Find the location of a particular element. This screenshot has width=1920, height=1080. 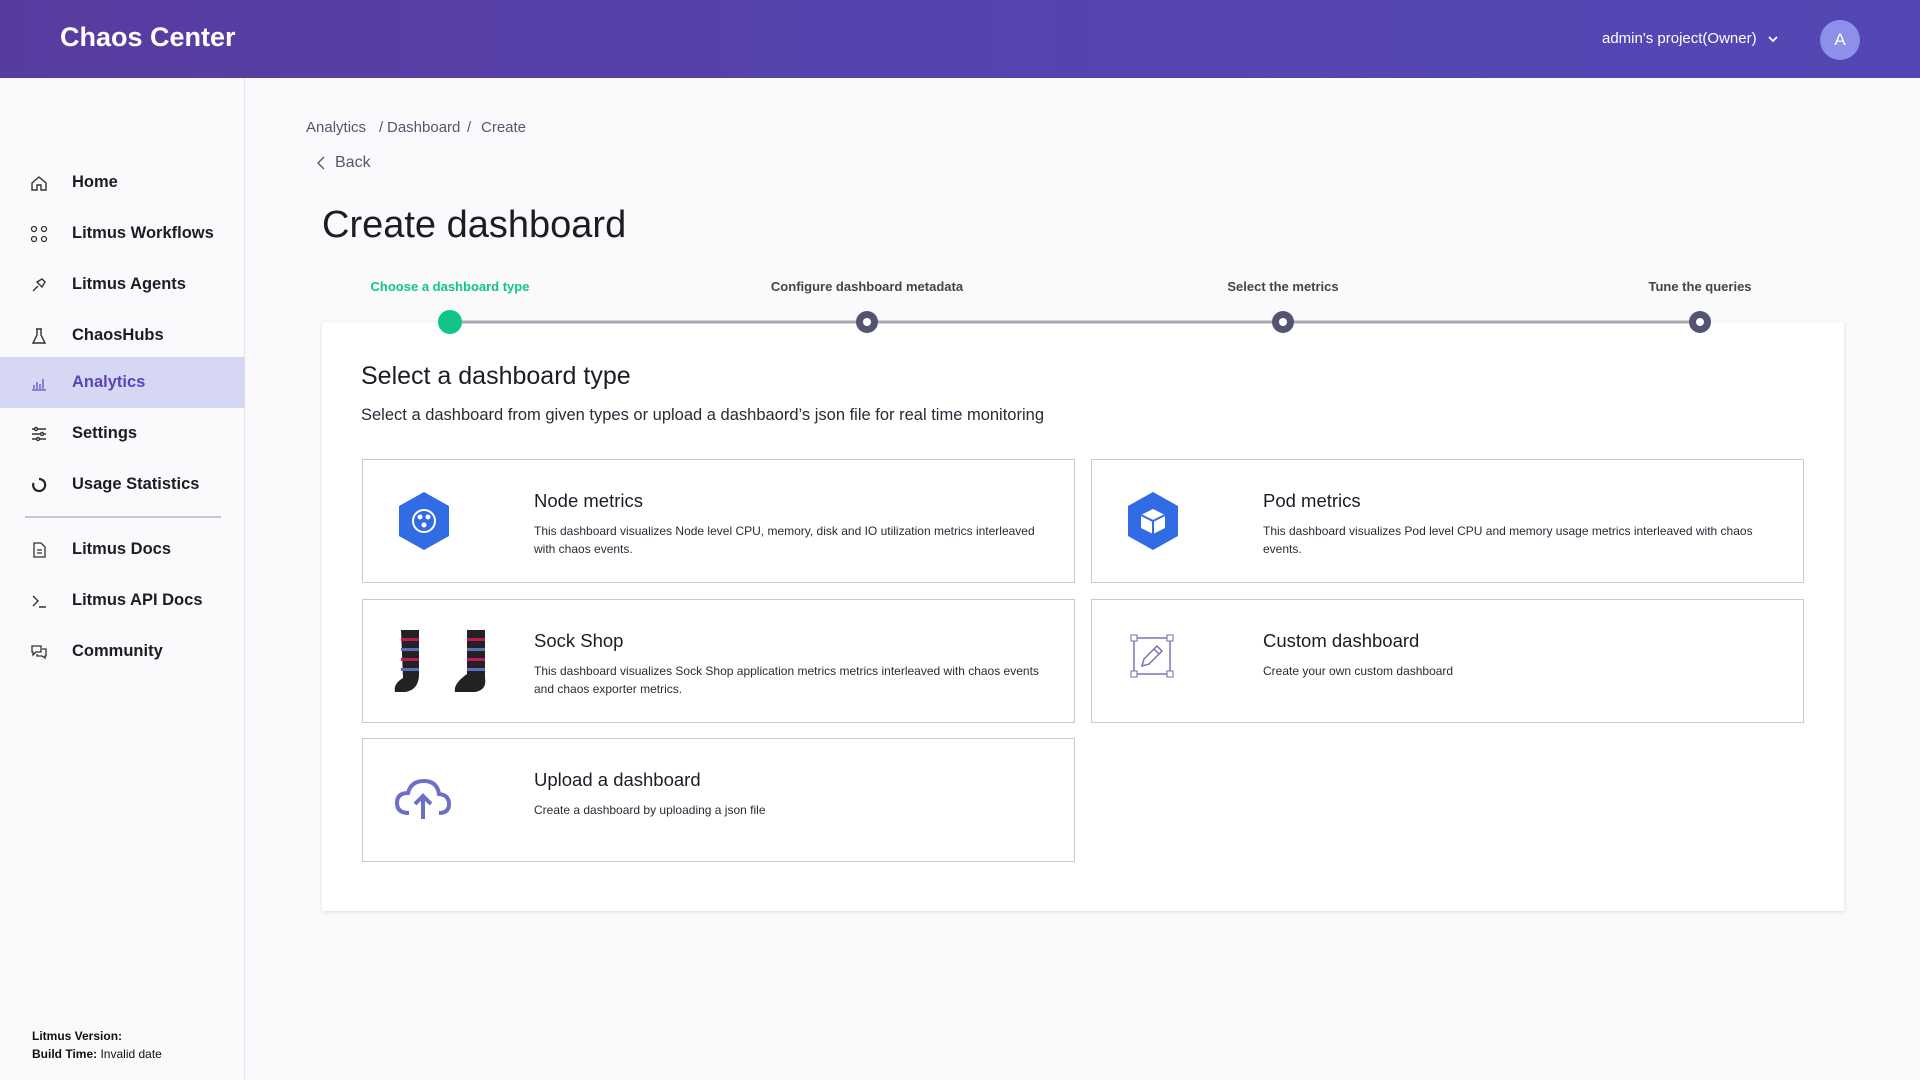

nav-label: Litmus Workflows is located at coordinates (143, 233).